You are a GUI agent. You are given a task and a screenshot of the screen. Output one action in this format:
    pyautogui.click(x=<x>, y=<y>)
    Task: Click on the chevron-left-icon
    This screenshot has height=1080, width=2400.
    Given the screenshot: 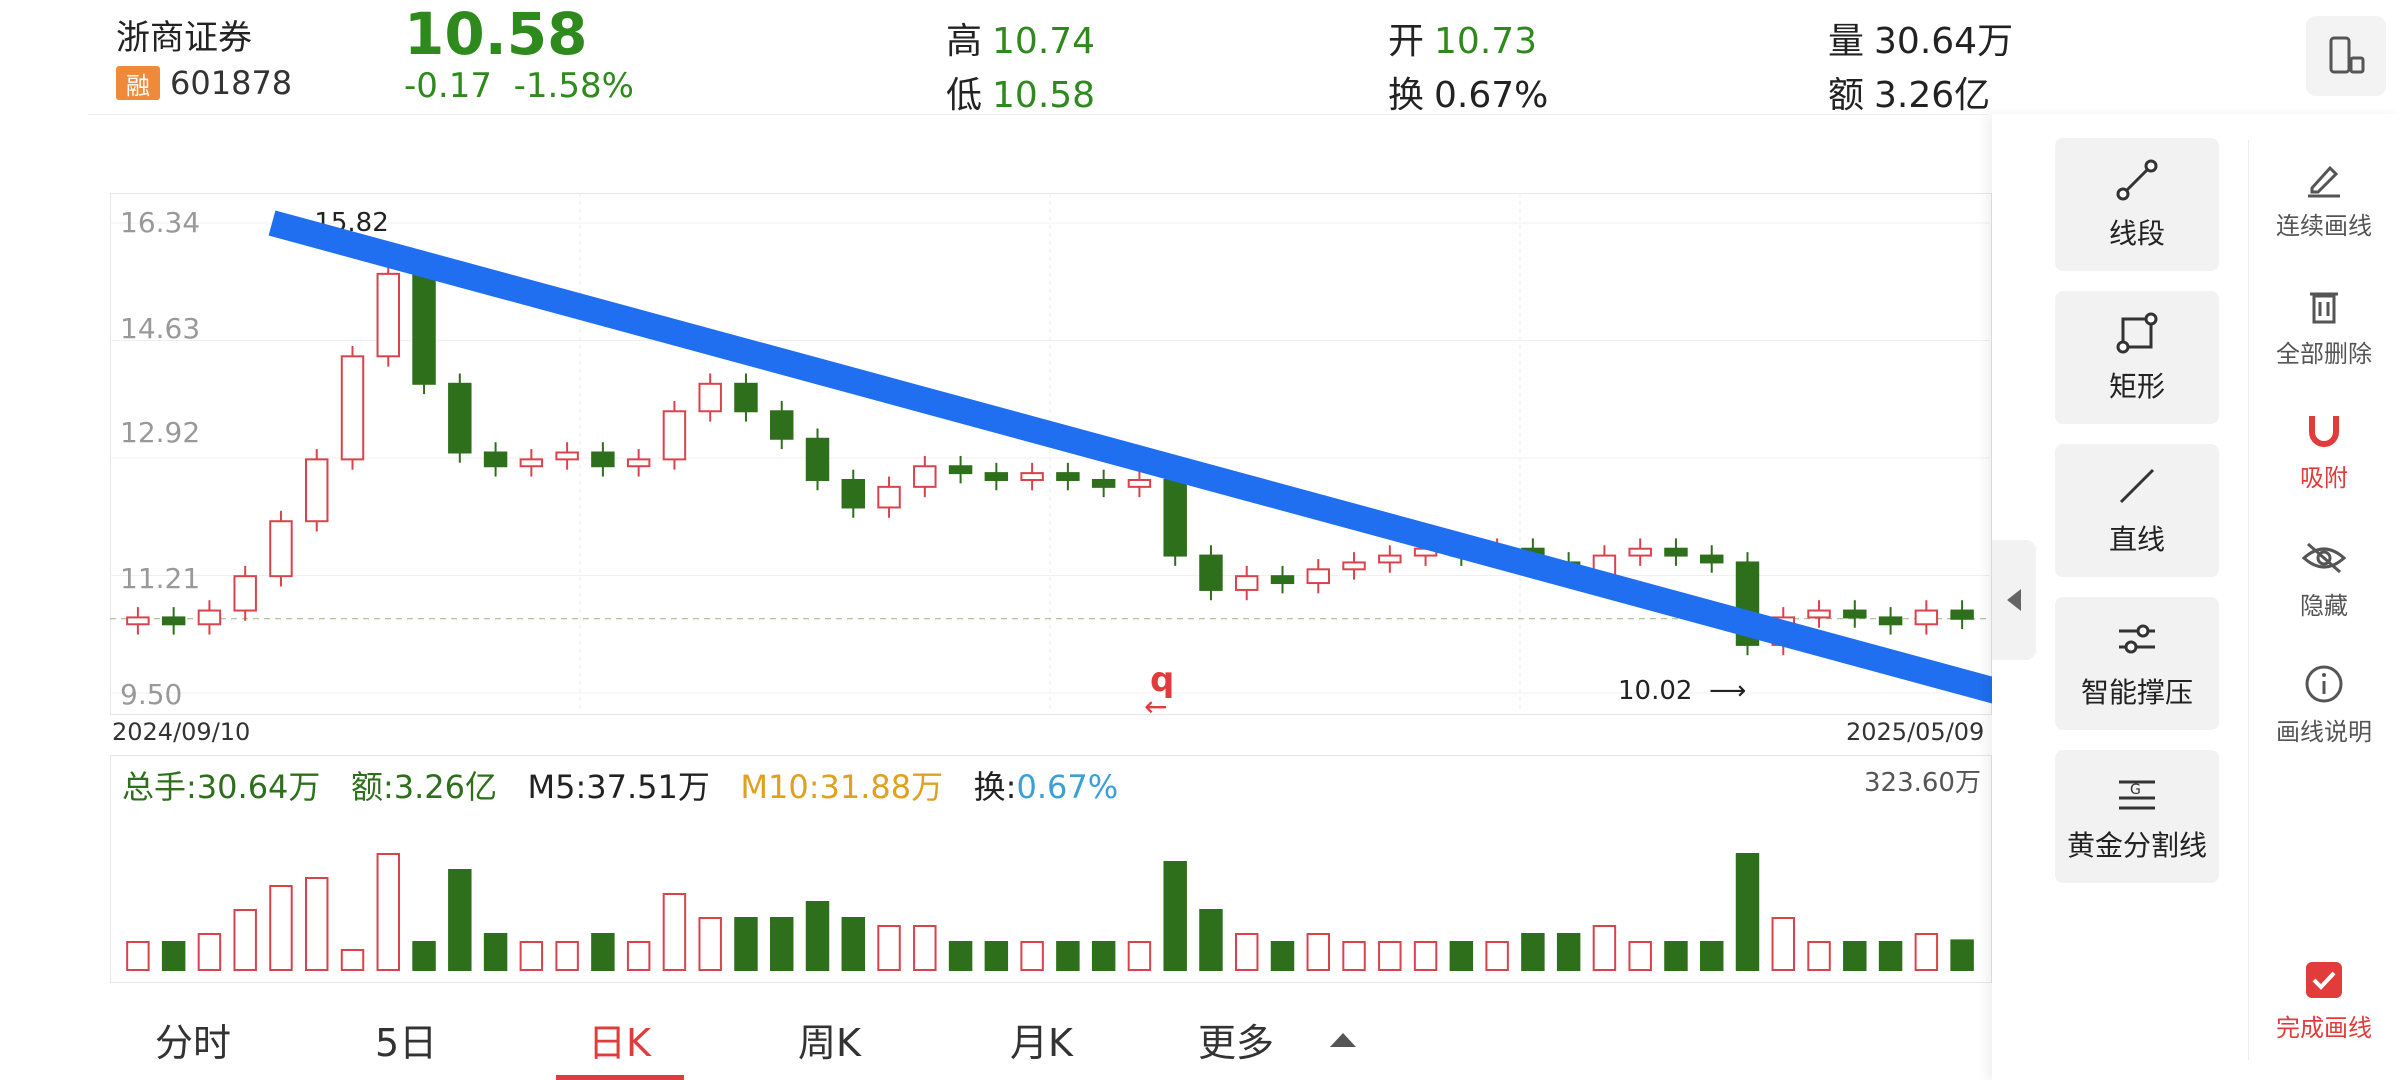 What is the action you would take?
    pyautogui.click(x=2014, y=600)
    